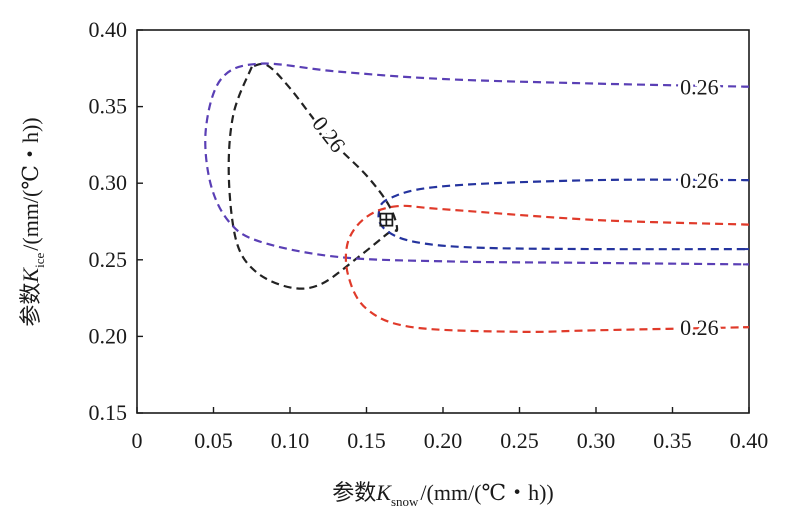 This screenshot has width=800, height=518. I want to click on x-tick-label: 0.05, so click(213, 440).